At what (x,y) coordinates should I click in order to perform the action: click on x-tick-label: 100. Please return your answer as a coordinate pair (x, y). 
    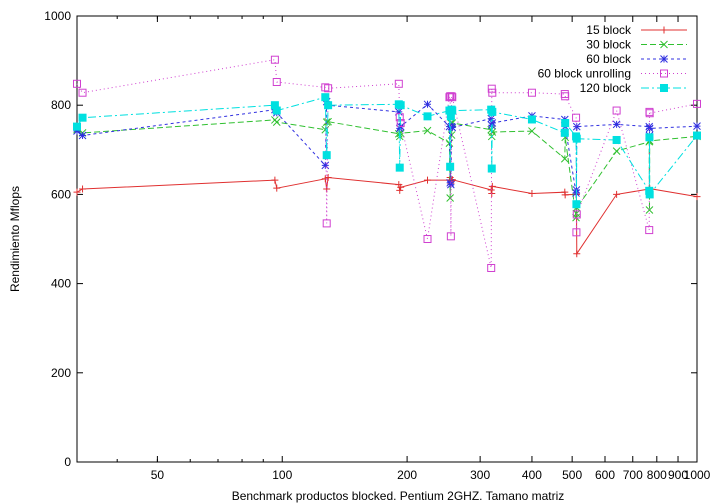
    Looking at the image, I should click on (282, 475).